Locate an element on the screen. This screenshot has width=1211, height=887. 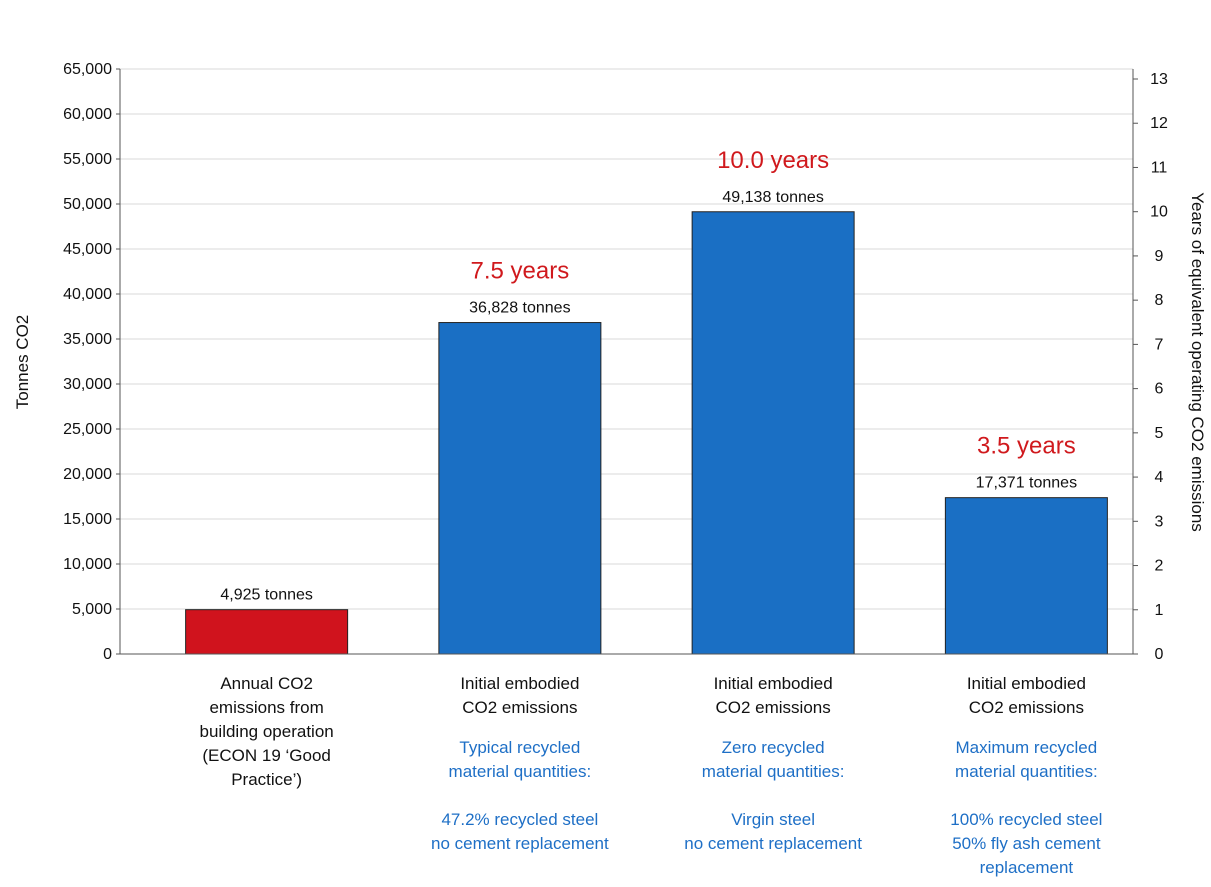
category-label-line: emissions from is located at coordinates (266, 707).